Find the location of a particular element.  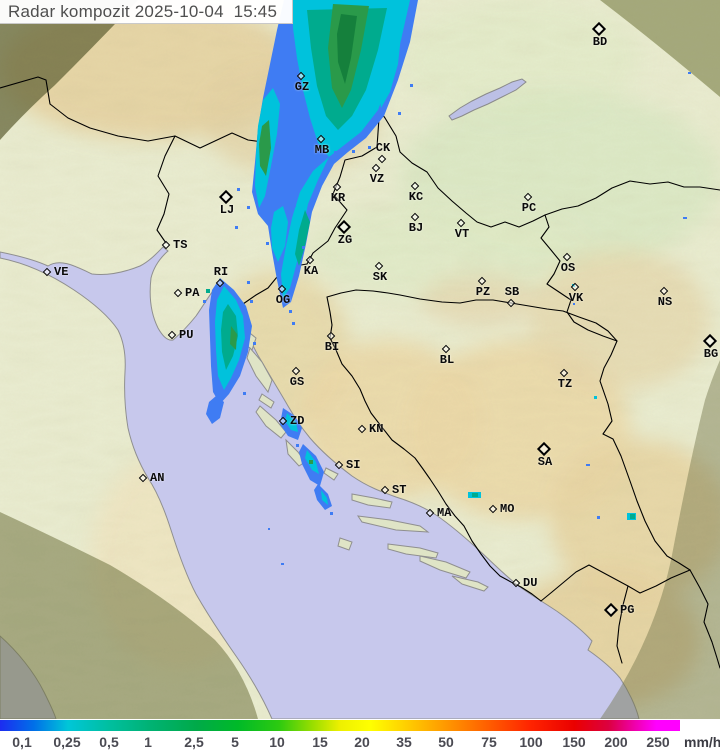

scale-label-8: 20 is located at coordinates (362, 742).